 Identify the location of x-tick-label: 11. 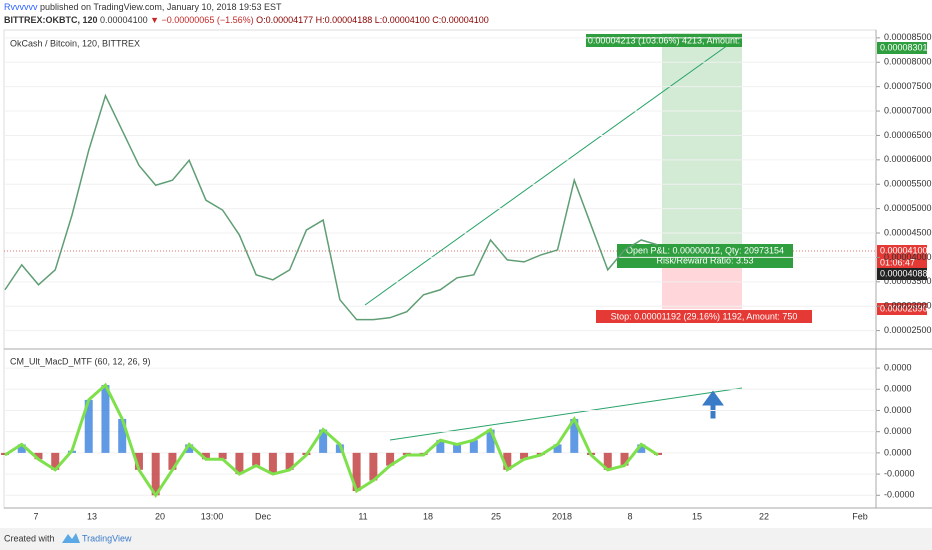
(362, 516).